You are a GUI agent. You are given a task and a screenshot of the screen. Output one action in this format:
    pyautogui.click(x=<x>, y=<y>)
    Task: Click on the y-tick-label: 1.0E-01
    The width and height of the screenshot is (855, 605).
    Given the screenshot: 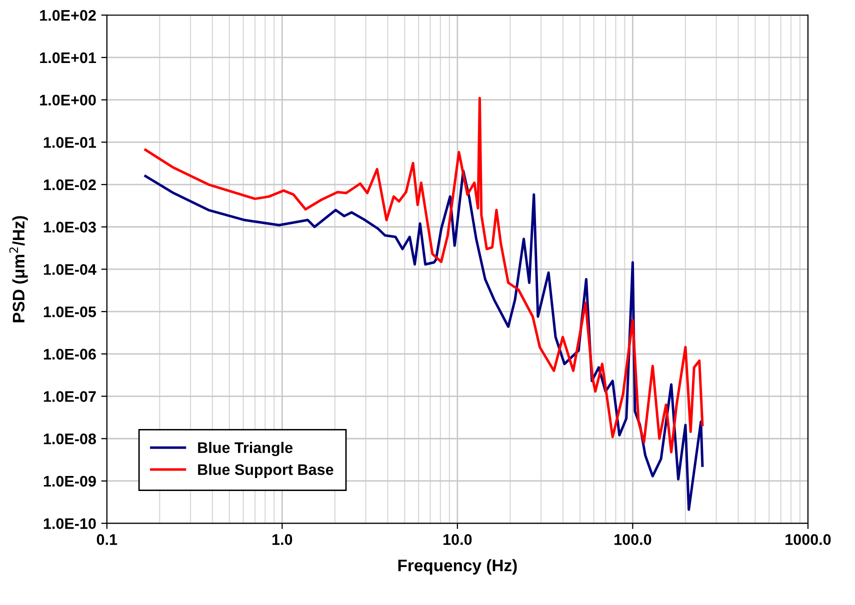 What is the action you would take?
    pyautogui.click(x=70, y=142)
    